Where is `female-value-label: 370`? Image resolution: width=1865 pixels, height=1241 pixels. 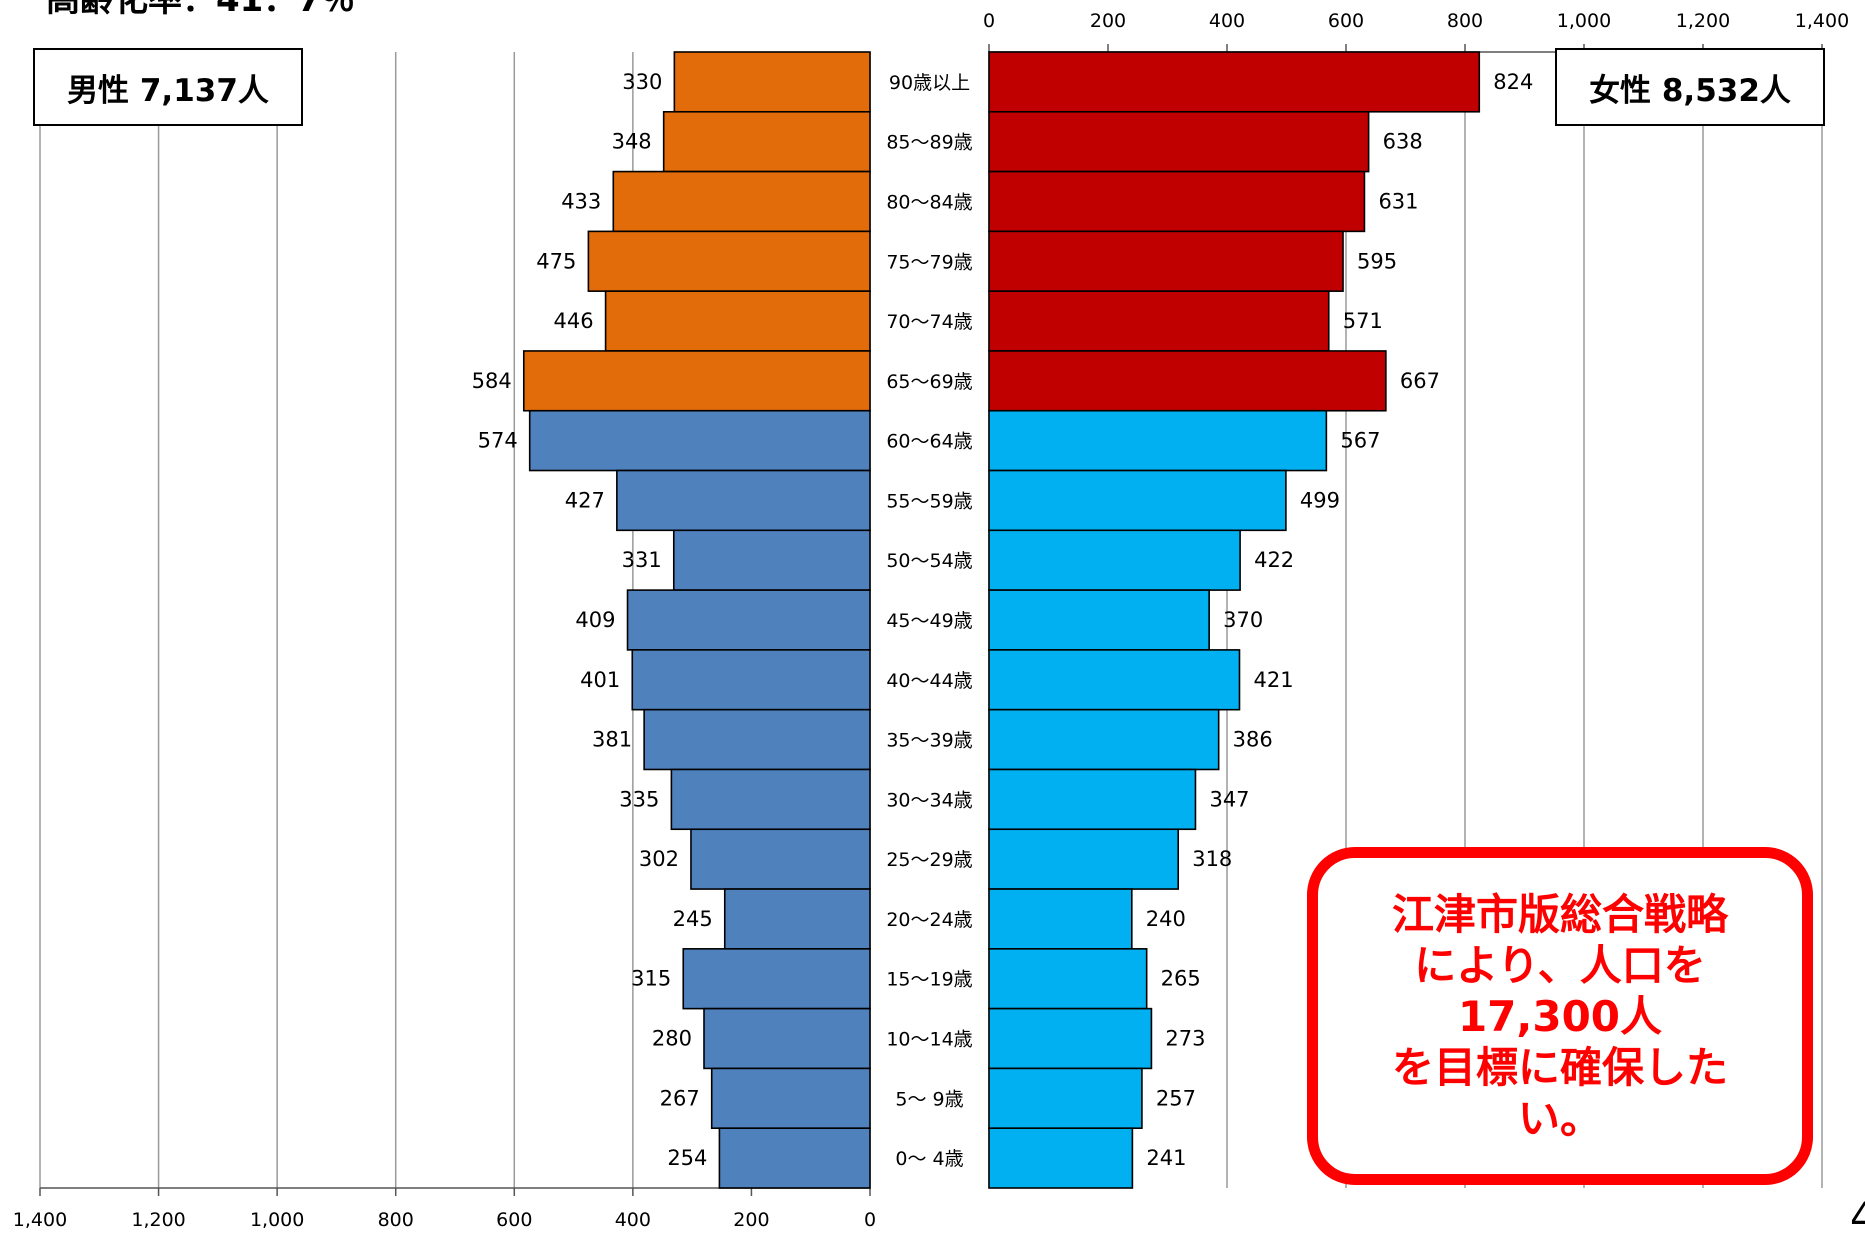 female-value-label: 370 is located at coordinates (1243, 620).